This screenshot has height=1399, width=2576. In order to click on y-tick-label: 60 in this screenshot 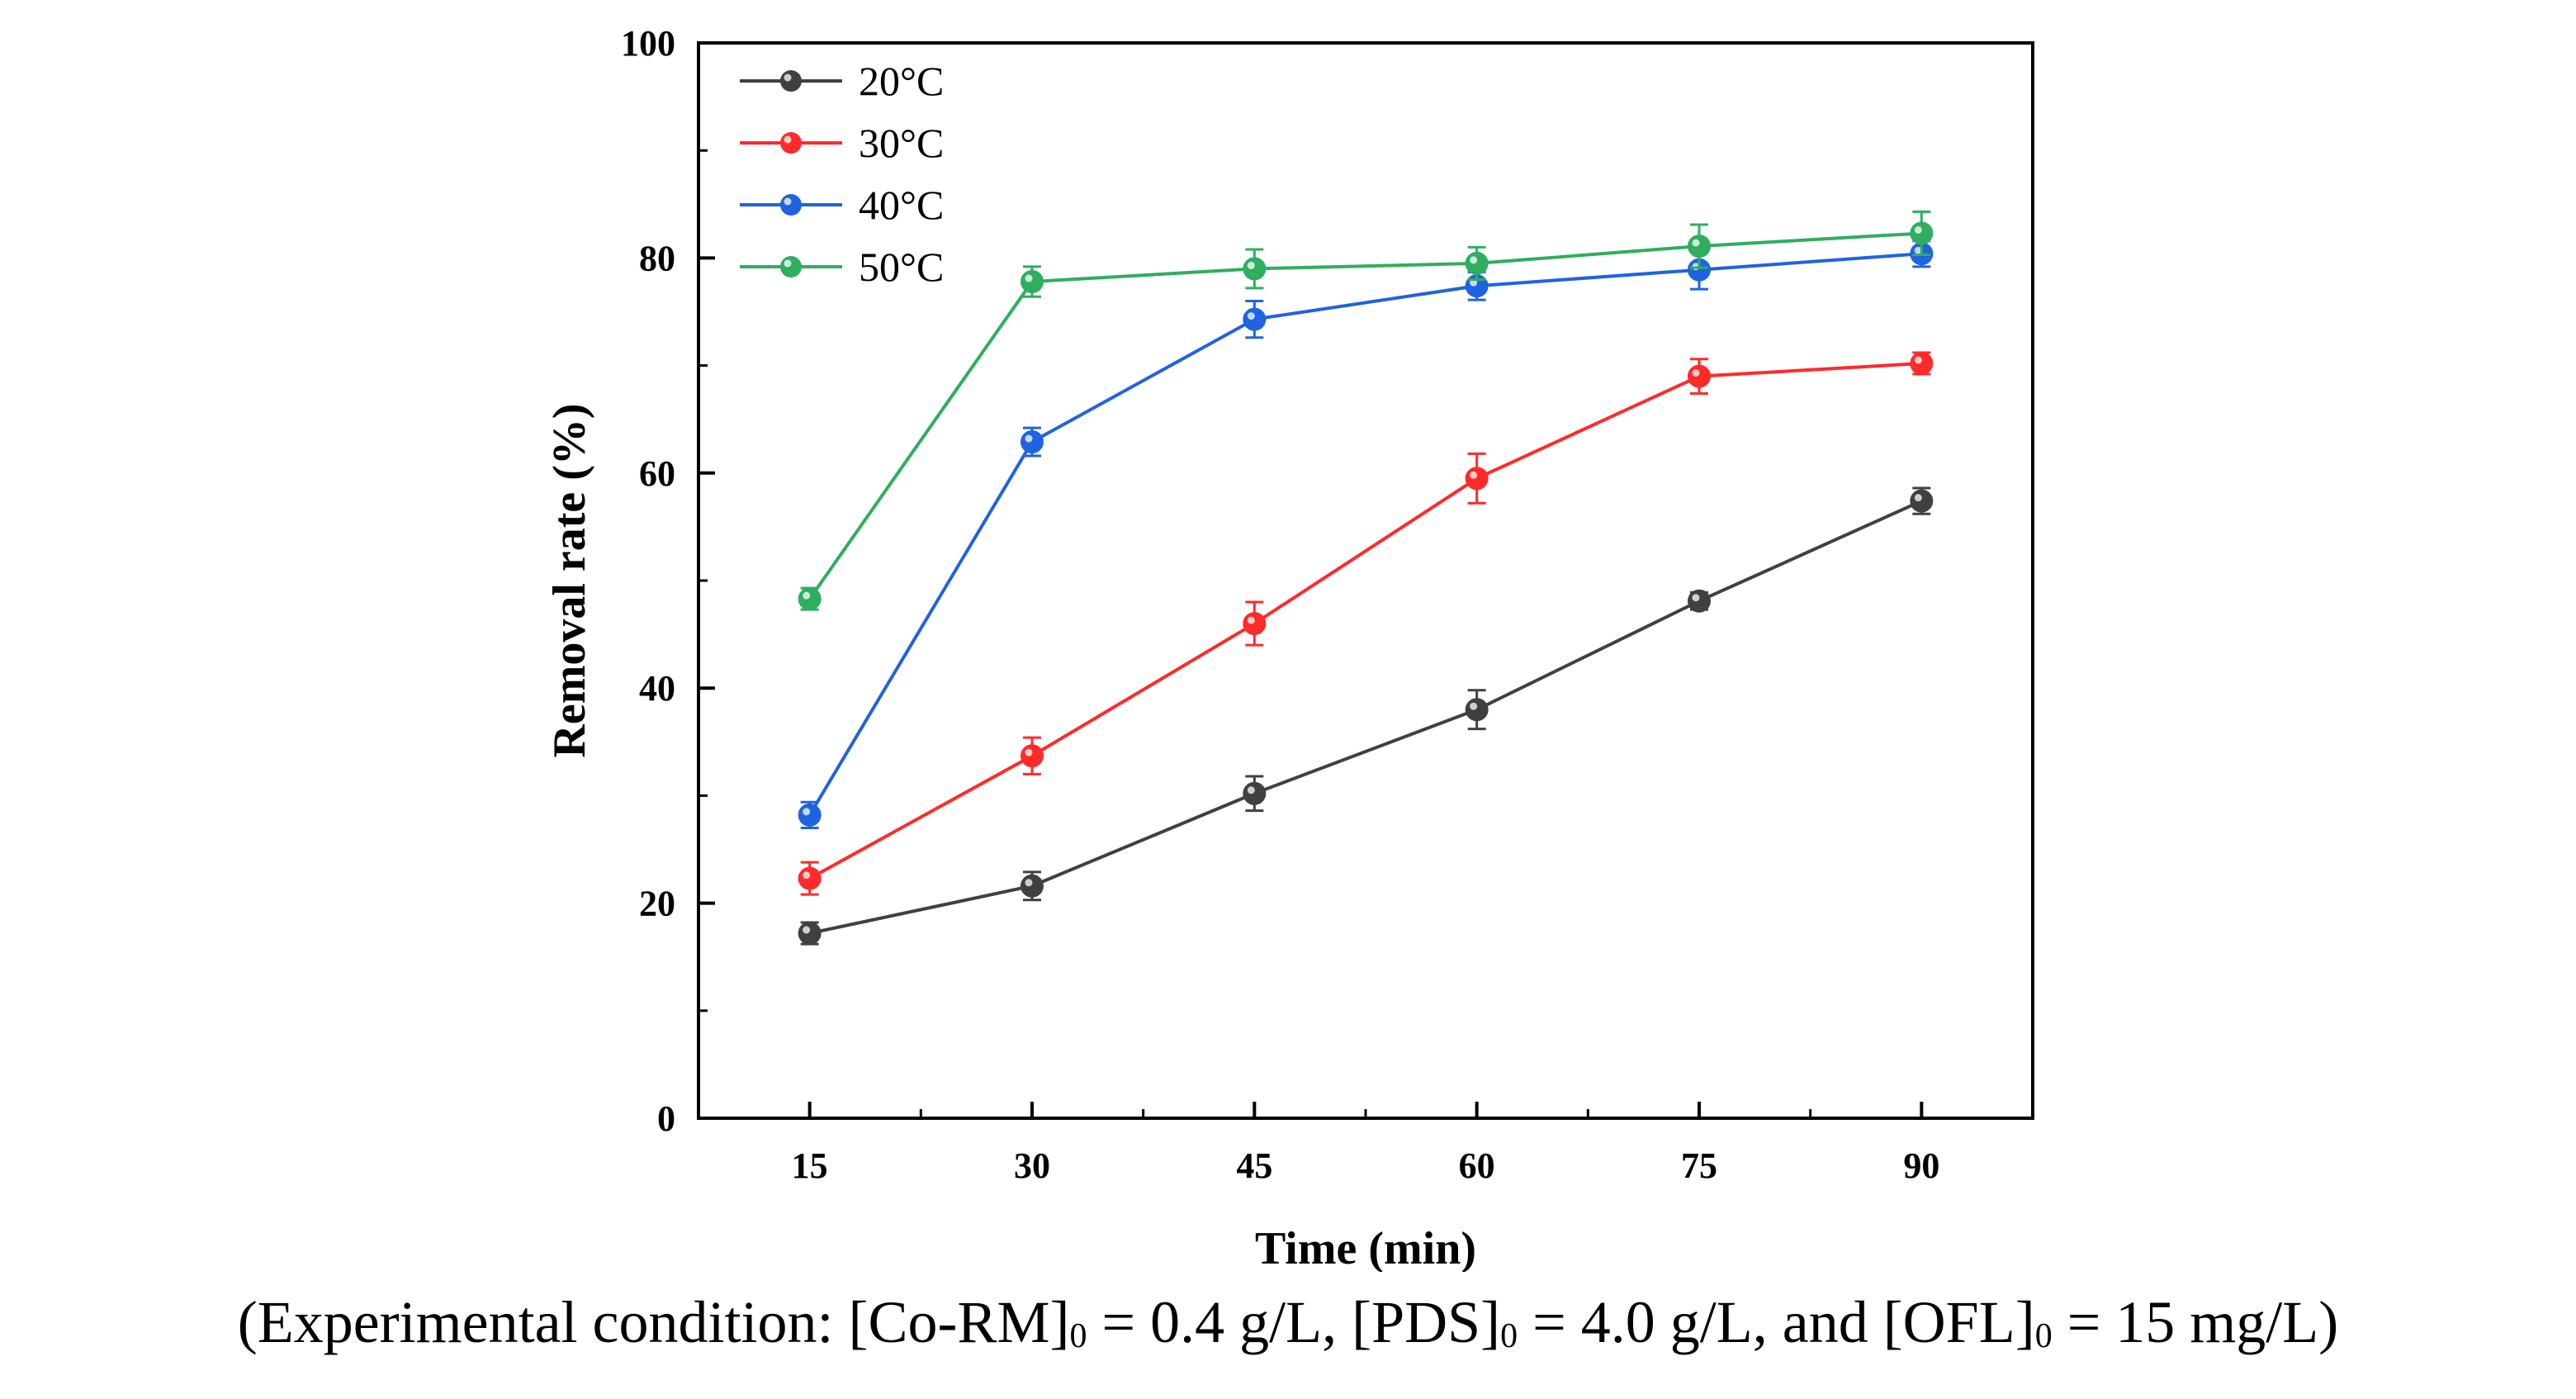, I will do `click(657, 474)`.